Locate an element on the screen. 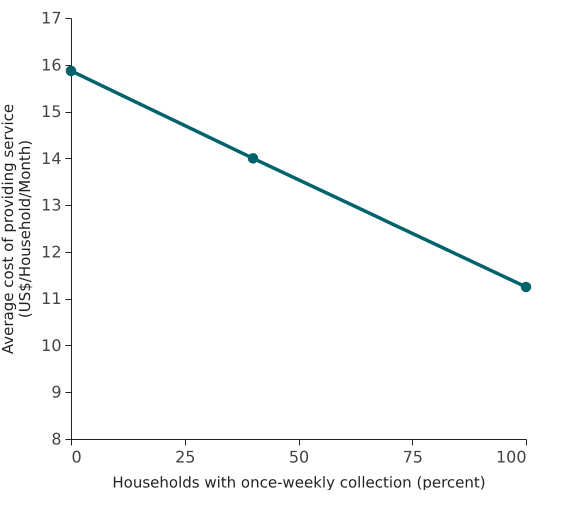 Image resolution: width=587 pixels, height=519 pixels. y-tick-label: 14 is located at coordinates (51, 158).